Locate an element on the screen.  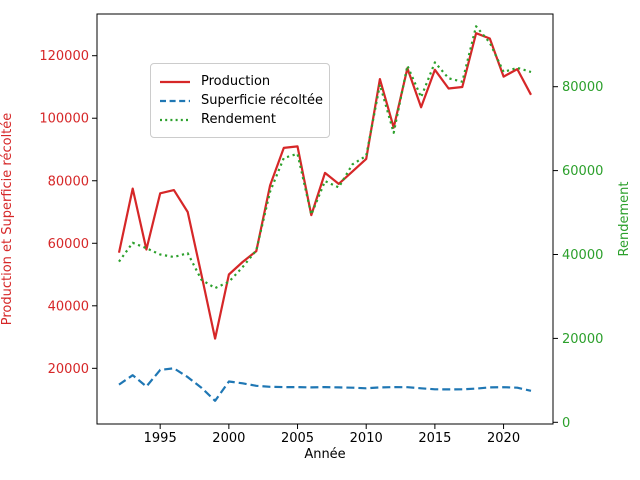
right-tick-label: 20000 is located at coordinates (582, 339).